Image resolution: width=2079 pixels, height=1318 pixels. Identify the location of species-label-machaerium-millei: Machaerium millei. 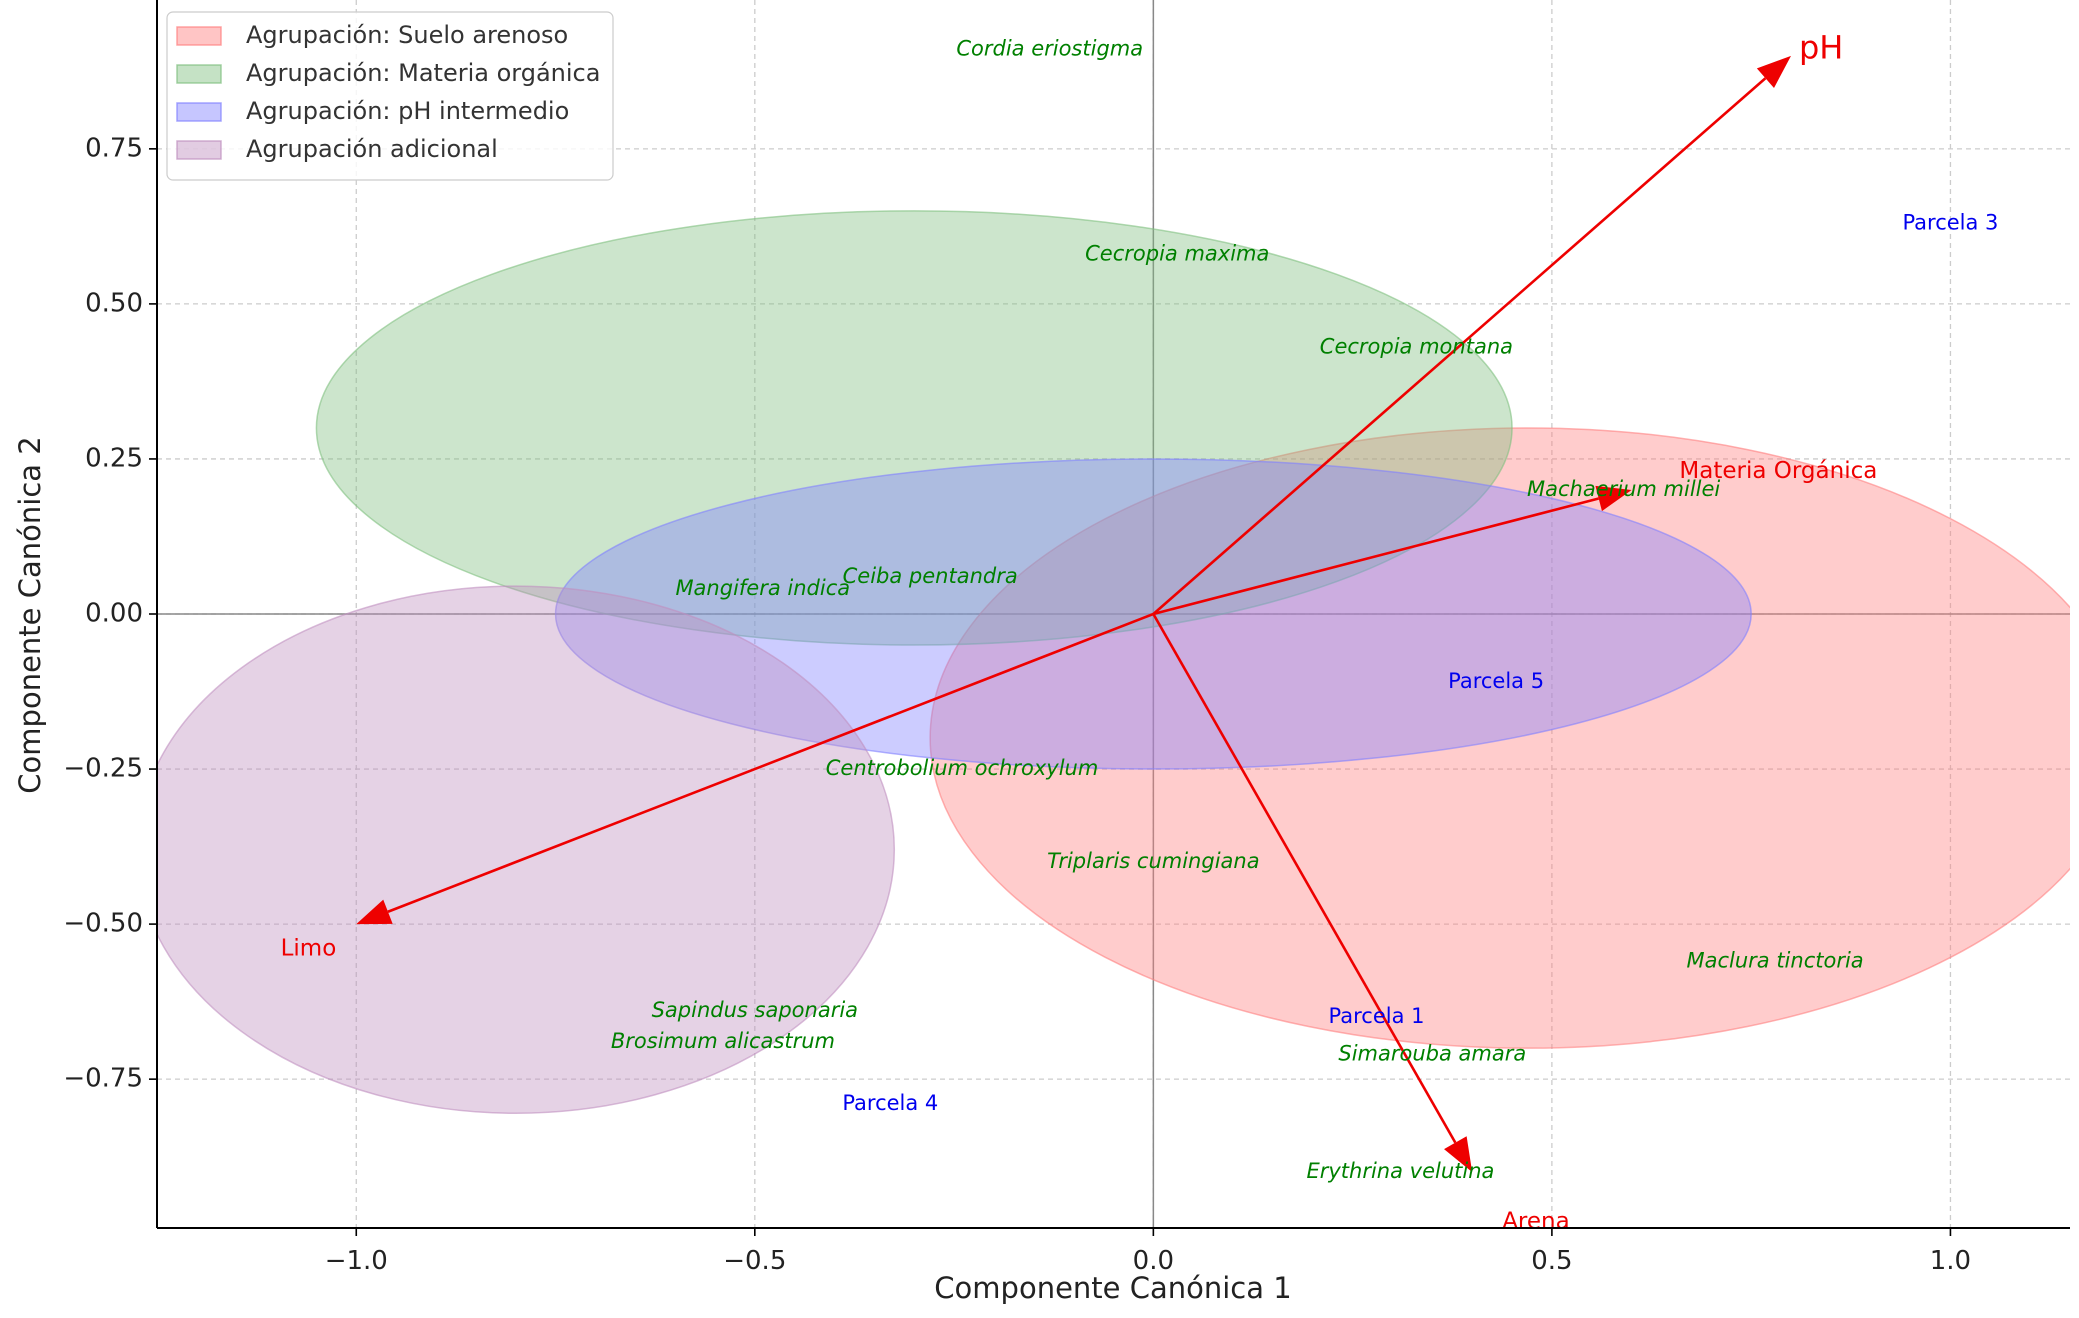
(1623, 489).